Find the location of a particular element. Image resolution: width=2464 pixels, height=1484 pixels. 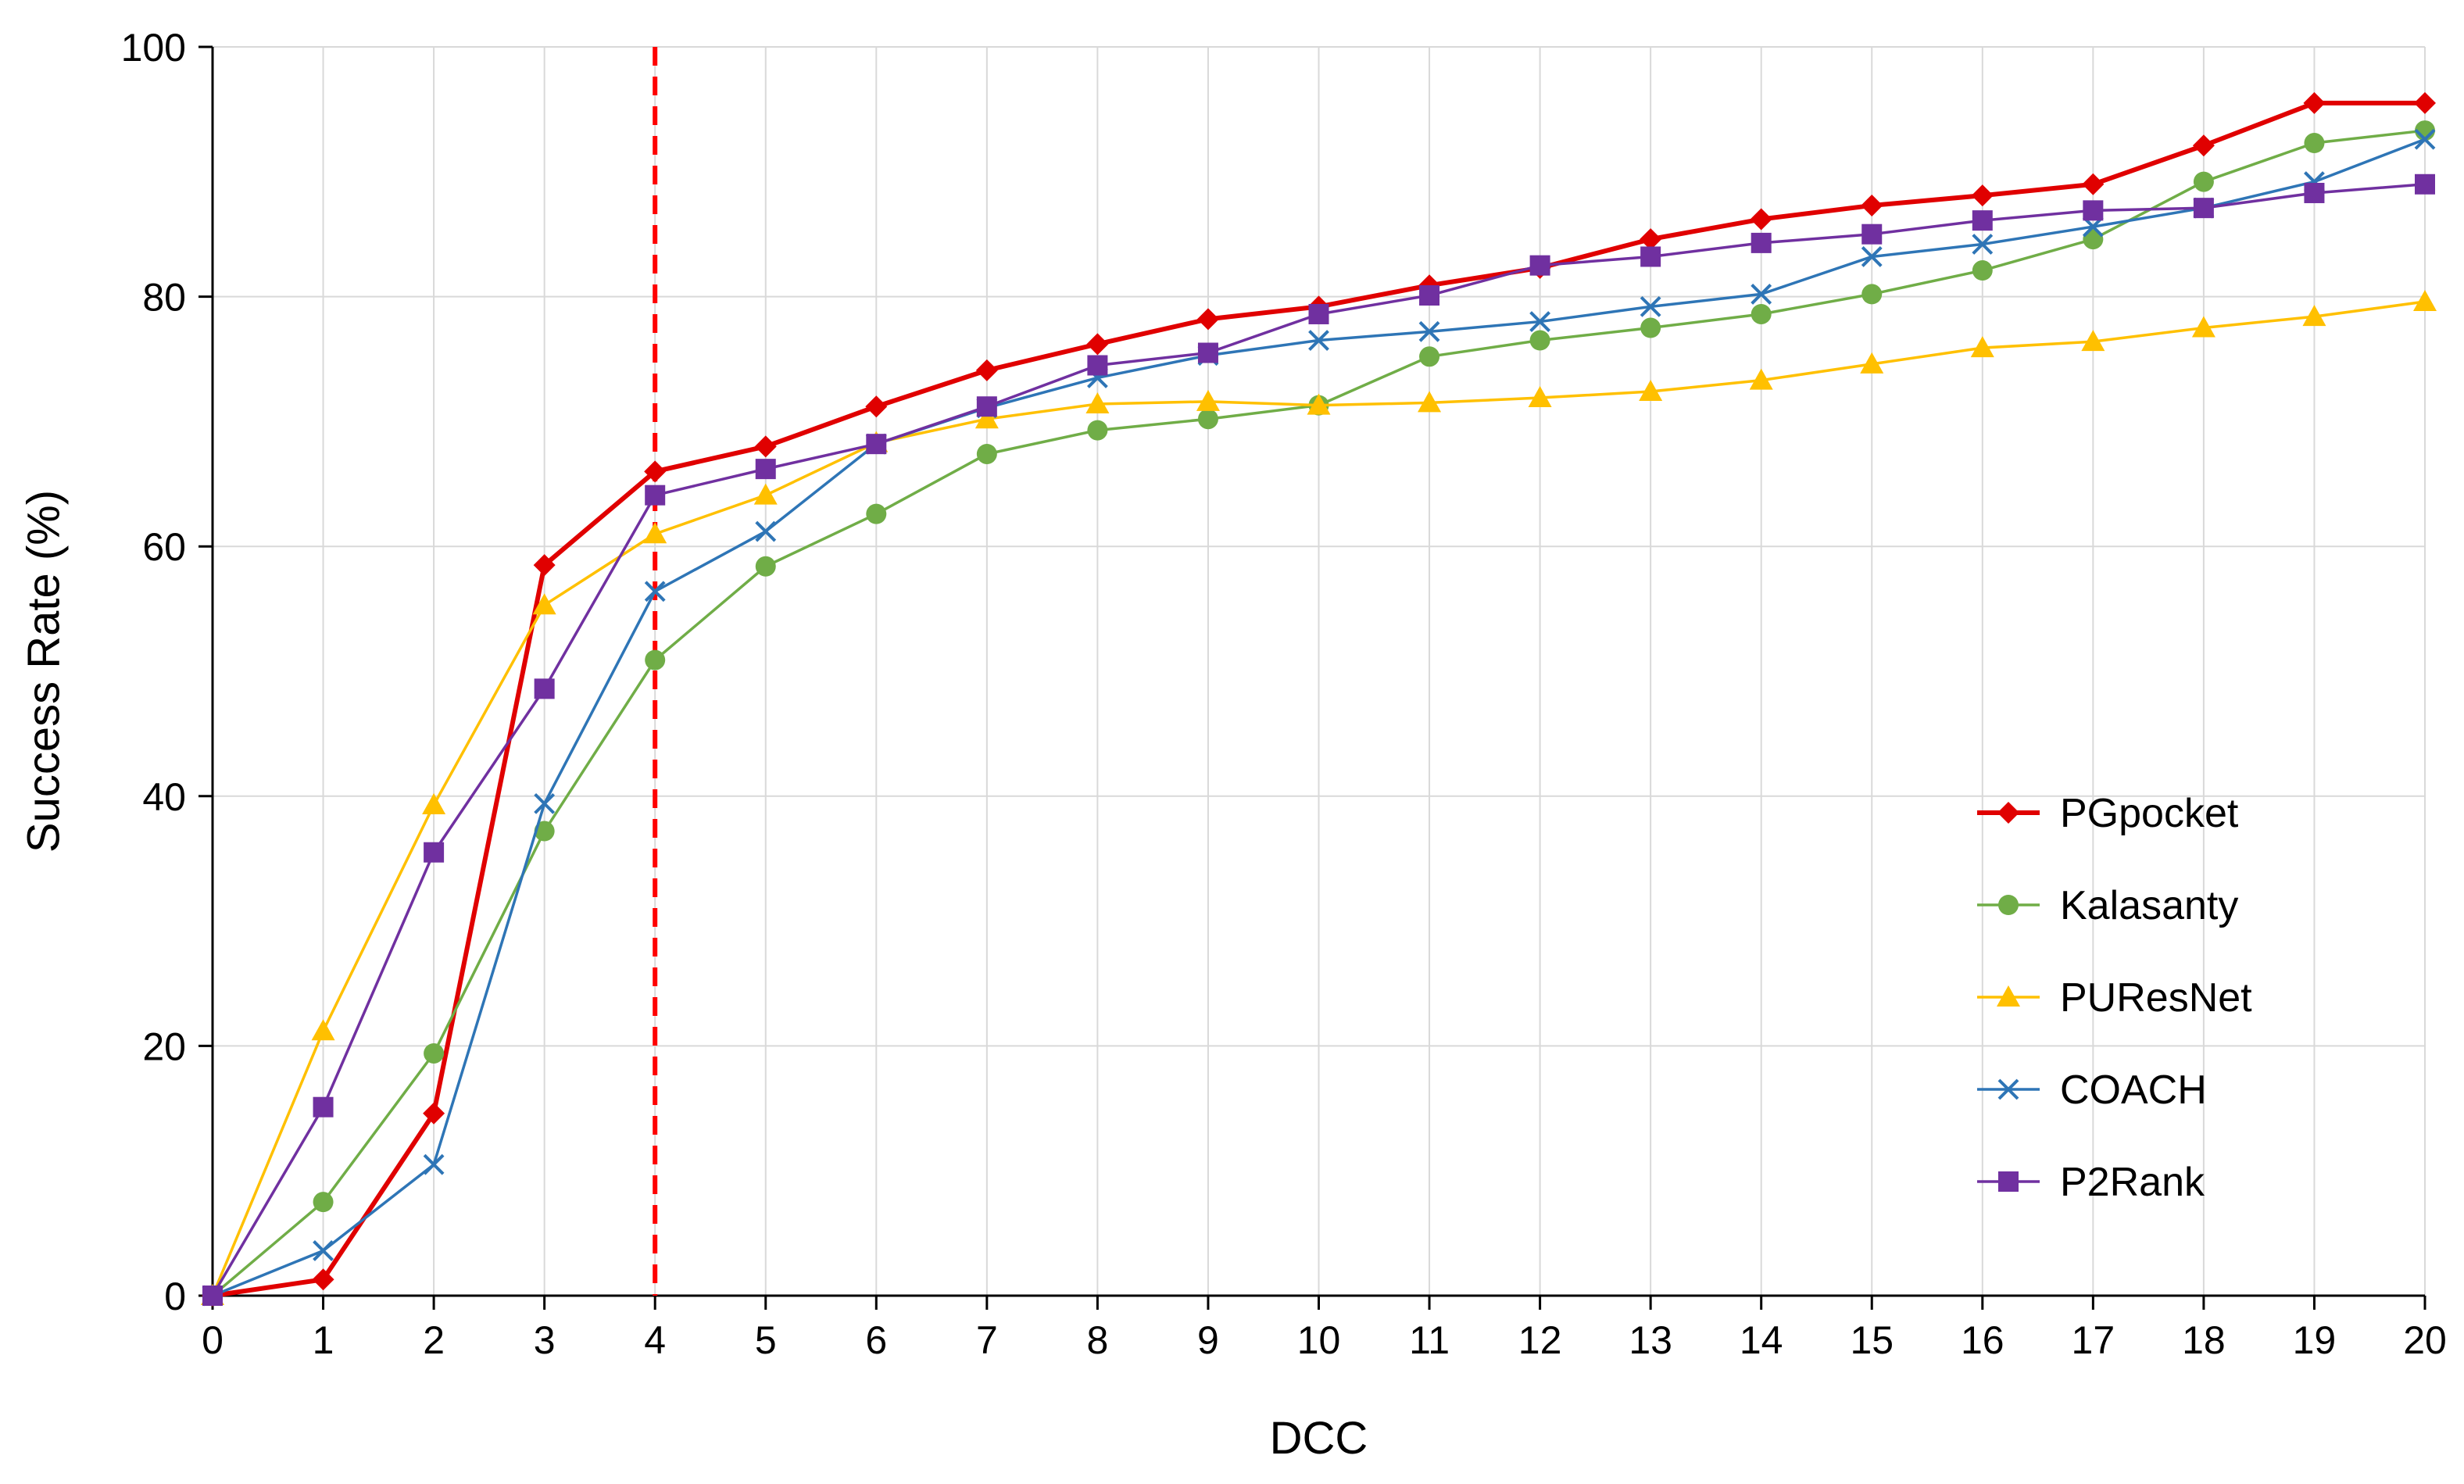

y-tick-label: 20 is located at coordinates (164, 1046).